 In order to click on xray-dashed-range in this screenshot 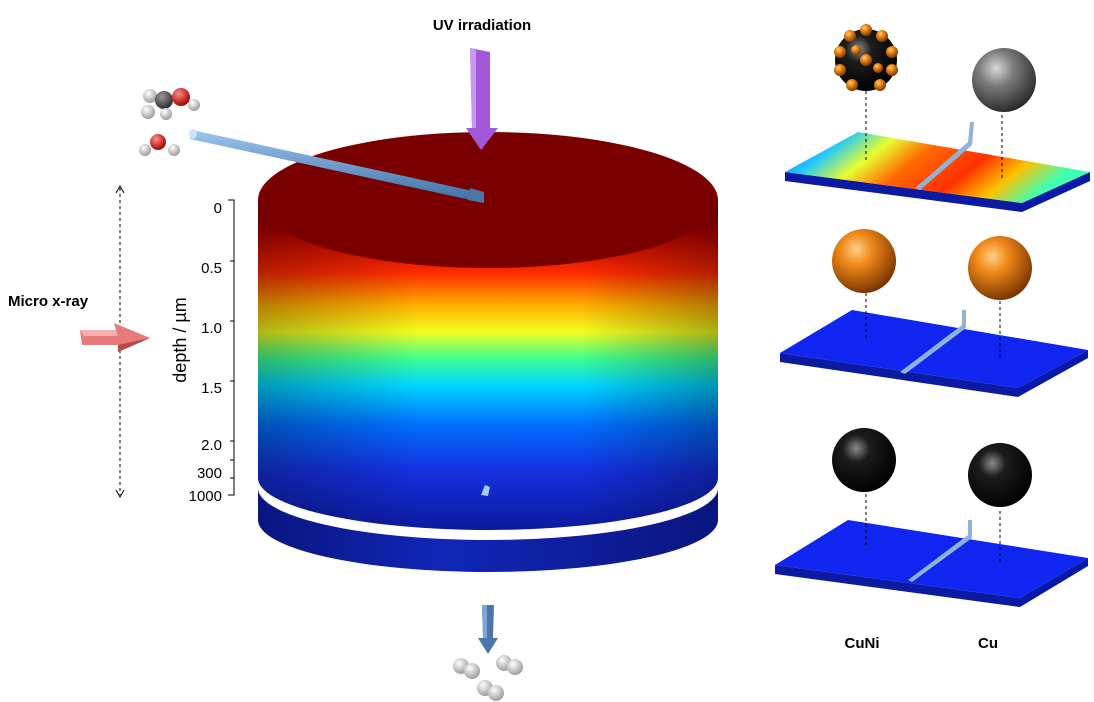, I will do `click(120, 341)`.